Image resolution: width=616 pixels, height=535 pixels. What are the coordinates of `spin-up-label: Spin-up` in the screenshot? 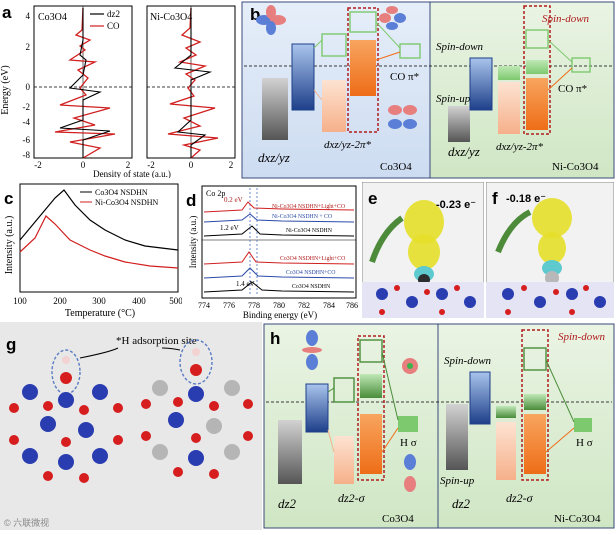 It's located at (453, 99).